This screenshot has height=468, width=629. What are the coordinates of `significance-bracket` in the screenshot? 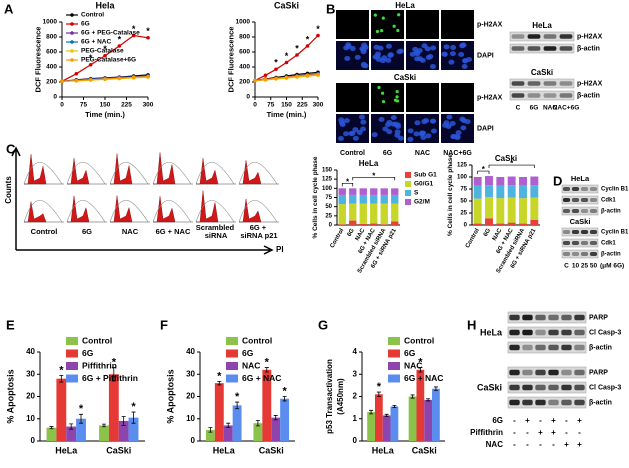 It's located at (483, 172).